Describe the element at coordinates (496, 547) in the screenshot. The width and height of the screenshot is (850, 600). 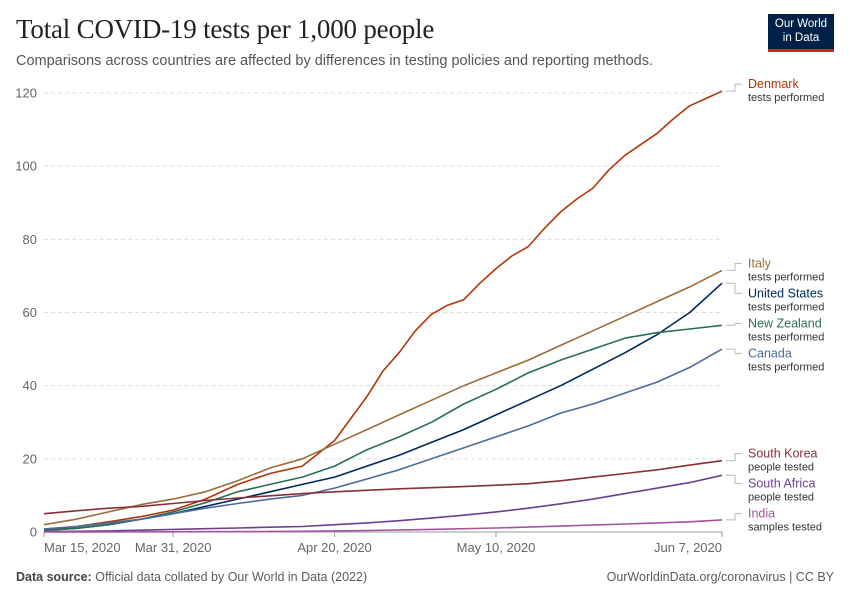
I see `x-tick-label: May 10, 2020` at that location.